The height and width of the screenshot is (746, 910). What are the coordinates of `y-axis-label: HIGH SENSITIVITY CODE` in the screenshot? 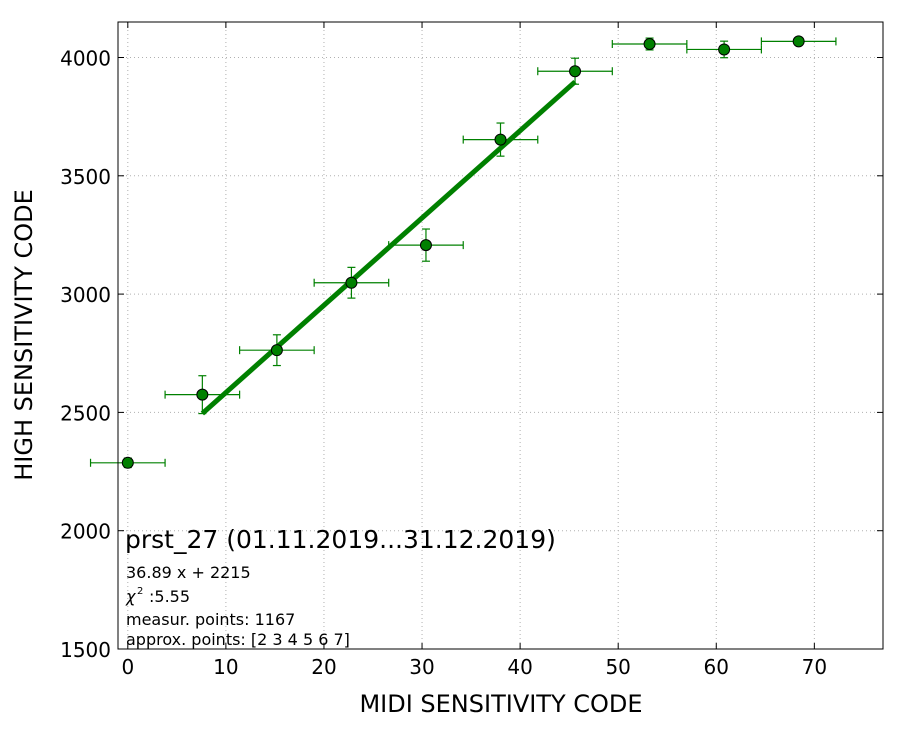 It's located at (24, 335).